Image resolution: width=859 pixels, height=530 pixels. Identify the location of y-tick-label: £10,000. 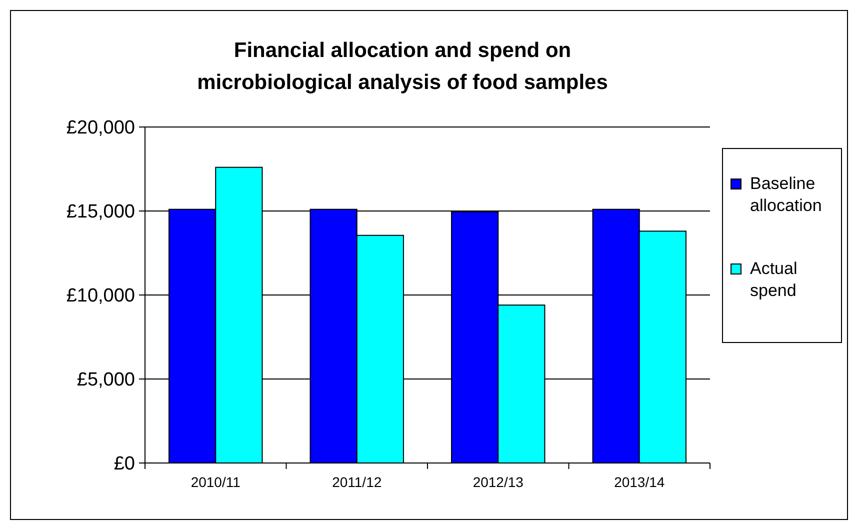
(100, 296).